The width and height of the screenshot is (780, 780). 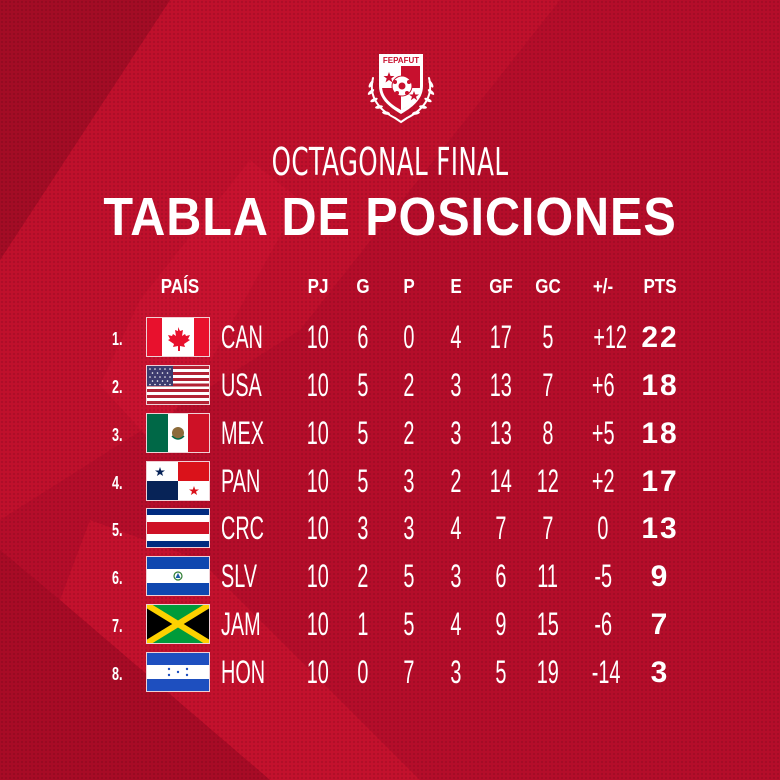 What do you see at coordinates (242, 433) in the screenshot?
I see `team-code: MEX` at bounding box center [242, 433].